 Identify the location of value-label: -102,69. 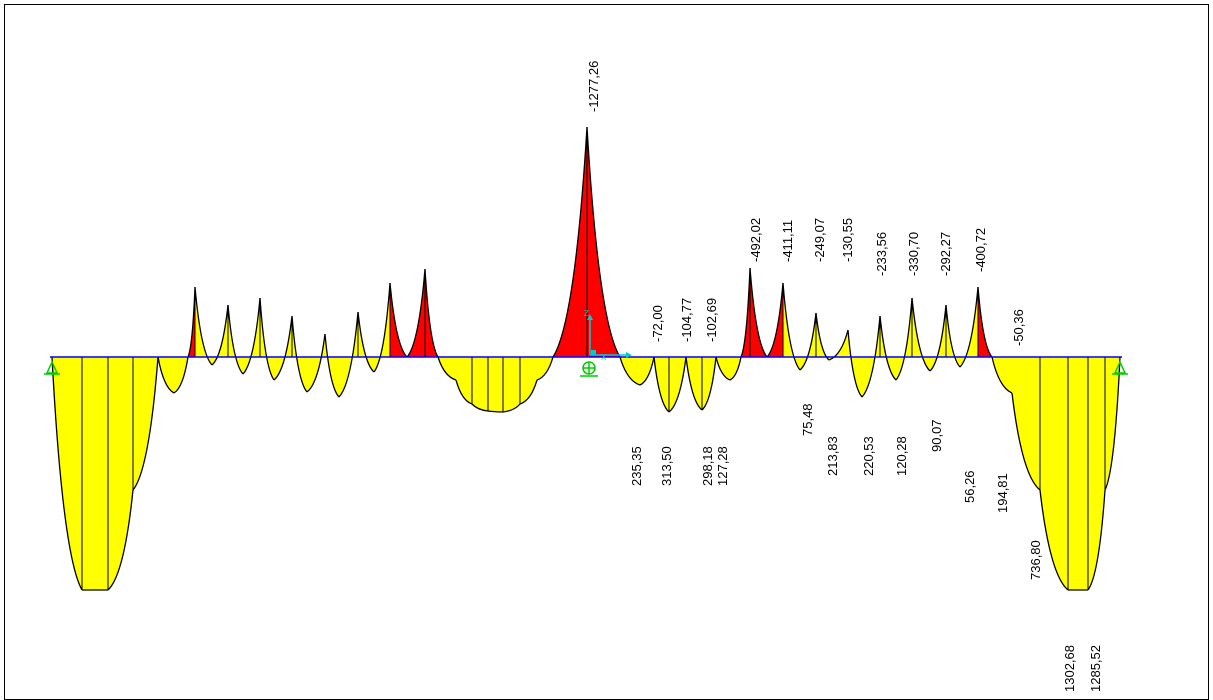
(711, 320).